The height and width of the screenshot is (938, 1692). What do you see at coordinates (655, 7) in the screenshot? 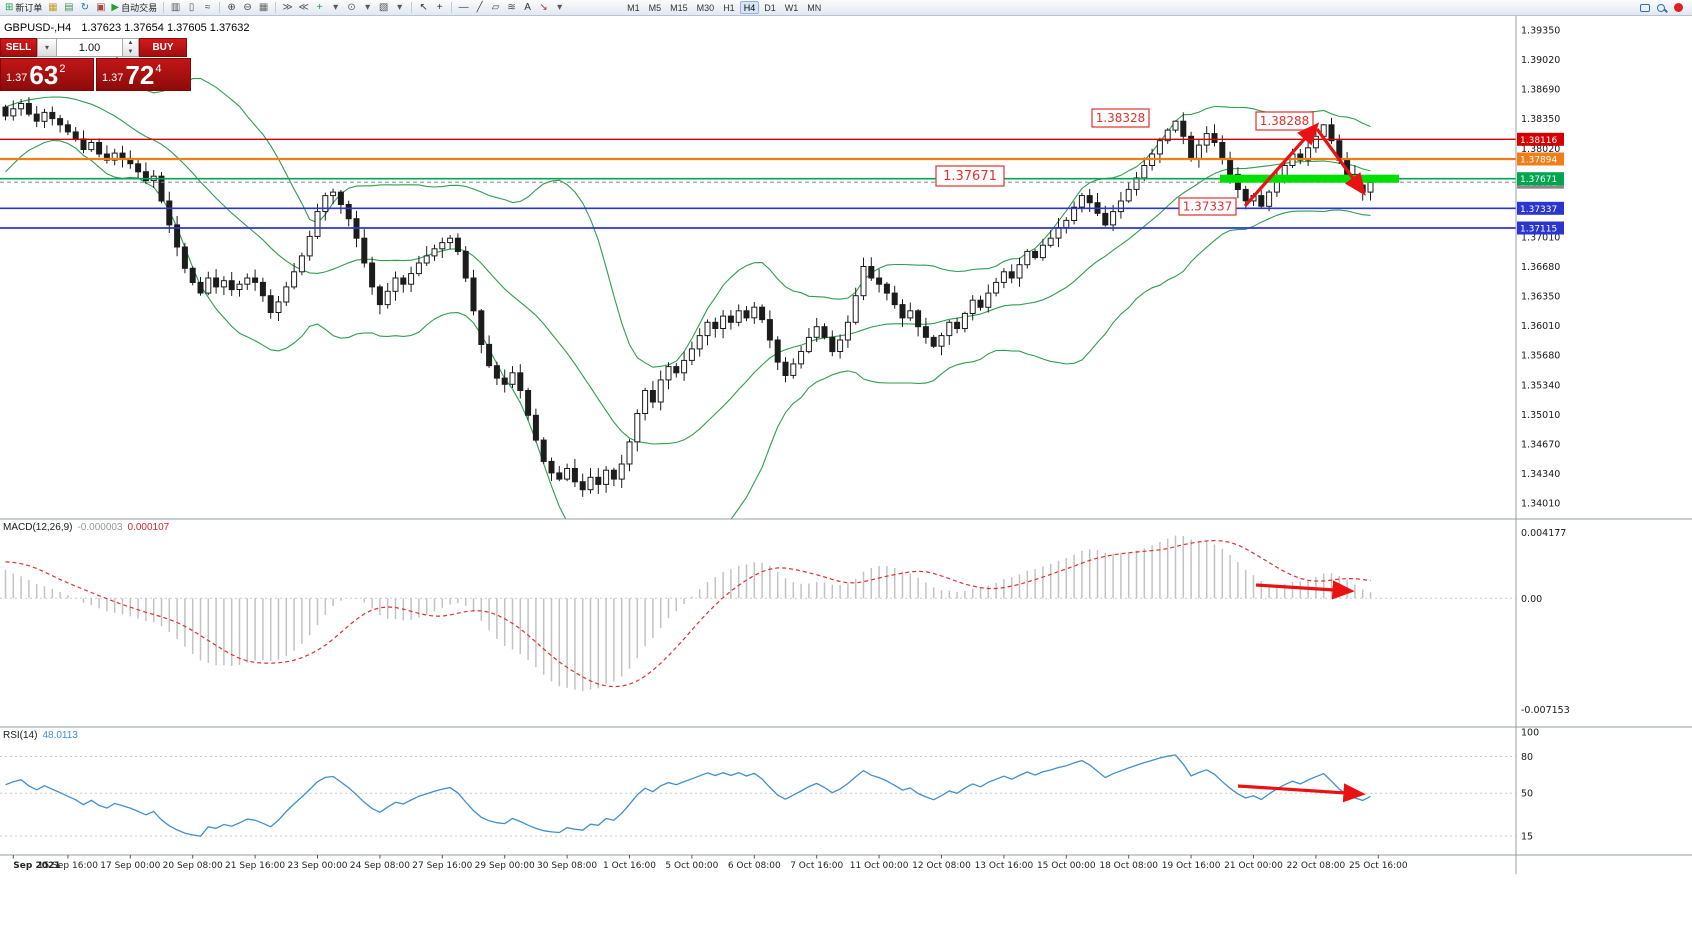
I see `timeframe-m5-button: M5` at bounding box center [655, 7].